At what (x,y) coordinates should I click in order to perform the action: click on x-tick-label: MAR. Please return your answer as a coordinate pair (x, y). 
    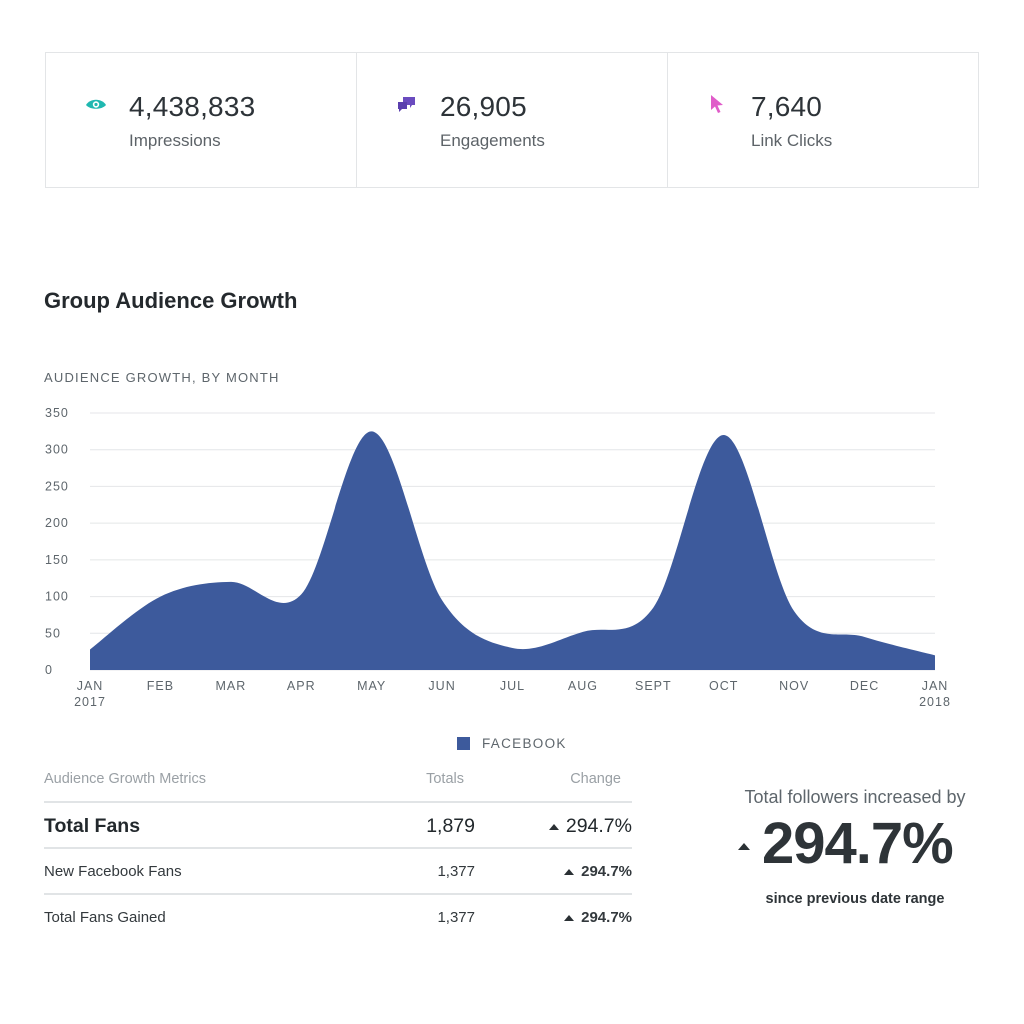
    Looking at the image, I should click on (230, 686).